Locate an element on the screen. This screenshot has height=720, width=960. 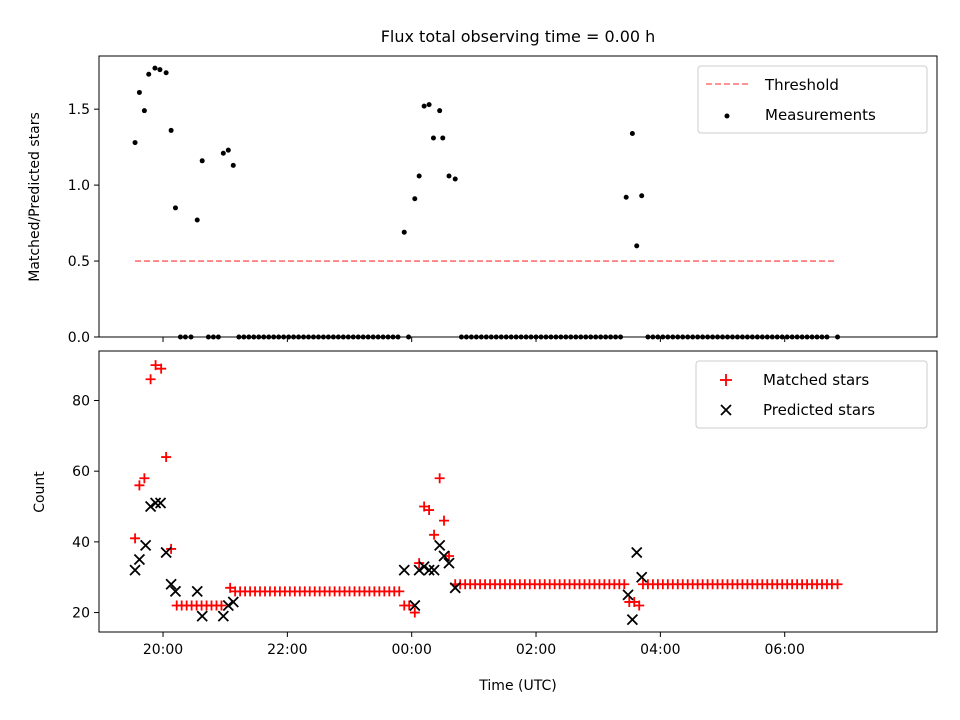
ratio-y-axis-label: Matched/Predicted stars is located at coordinates (35, 197).